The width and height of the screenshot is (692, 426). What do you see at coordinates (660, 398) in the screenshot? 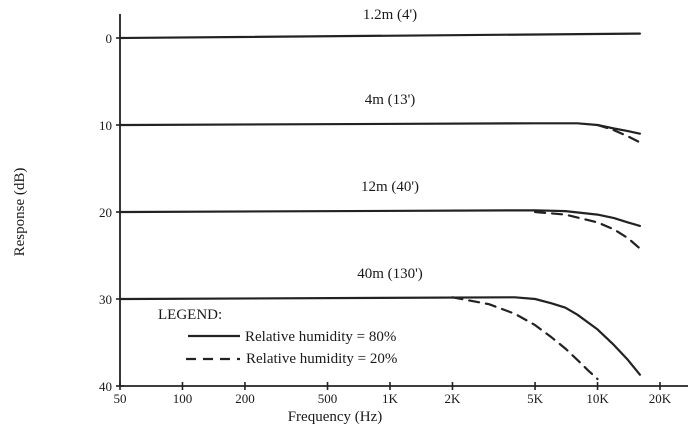
I see `x-tick-label: 20K` at bounding box center [660, 398].